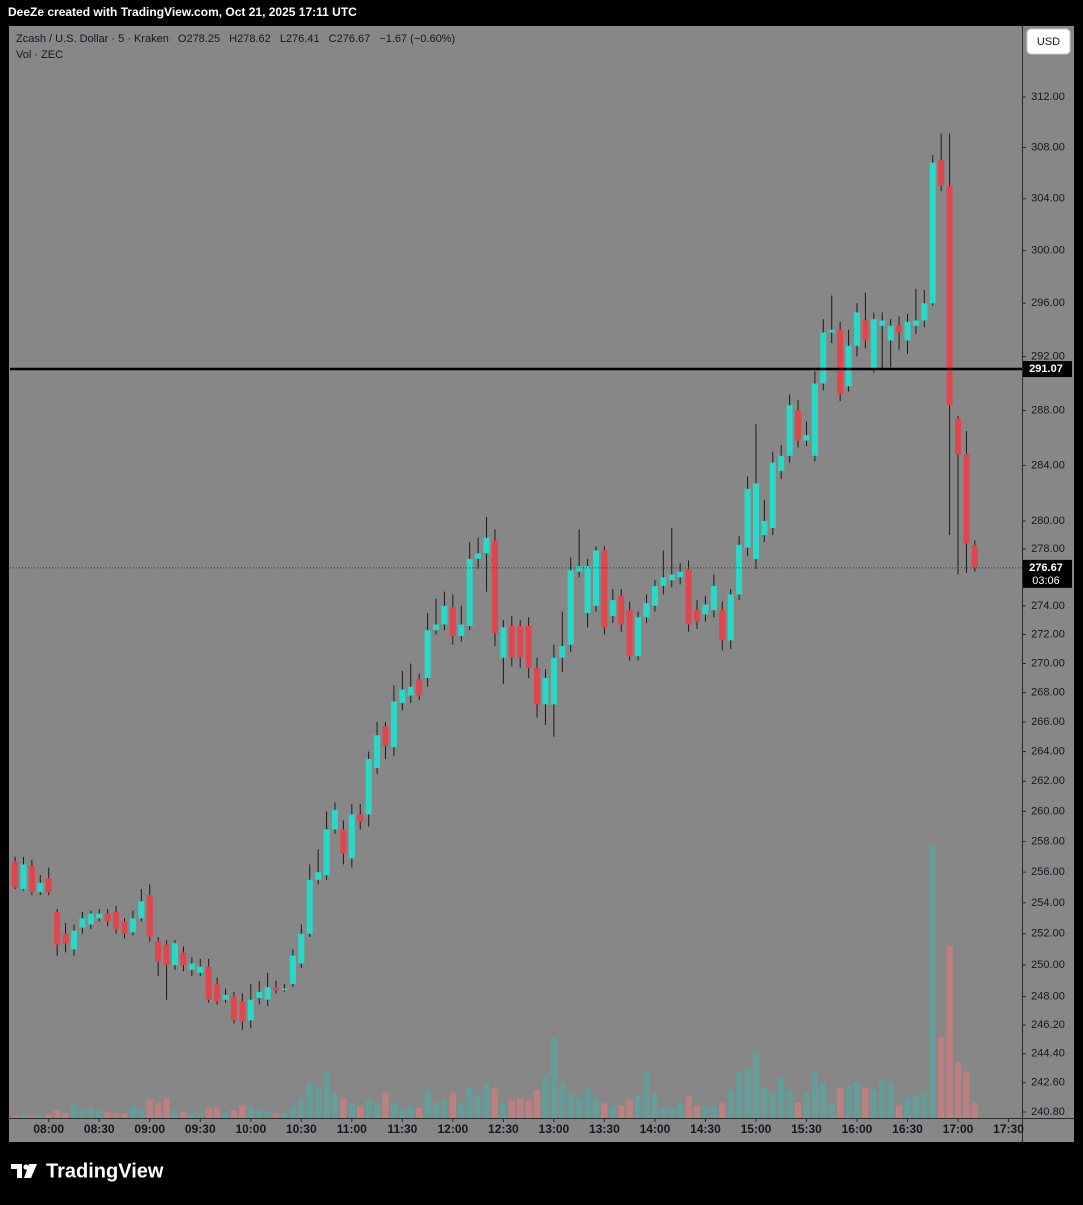 Image resolution: width=1083 pixels, height=1205 pixels. What do you see at coordinates (250, 39) in the screenshot?
I see `ohlc-high: H278.62` at bounding box center [250, 39].